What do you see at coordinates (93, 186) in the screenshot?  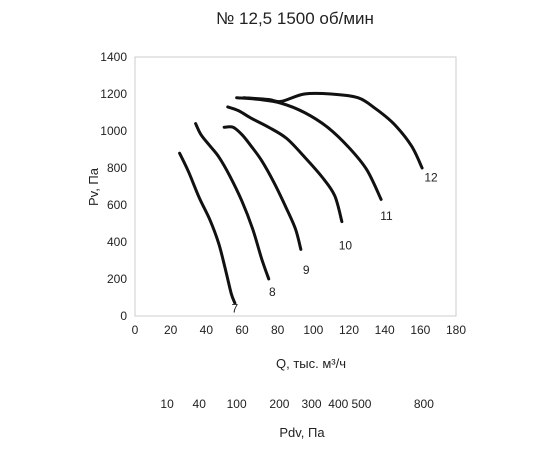 I see `y-axis-label: Pv, Па` at bounding box center [93, 186].